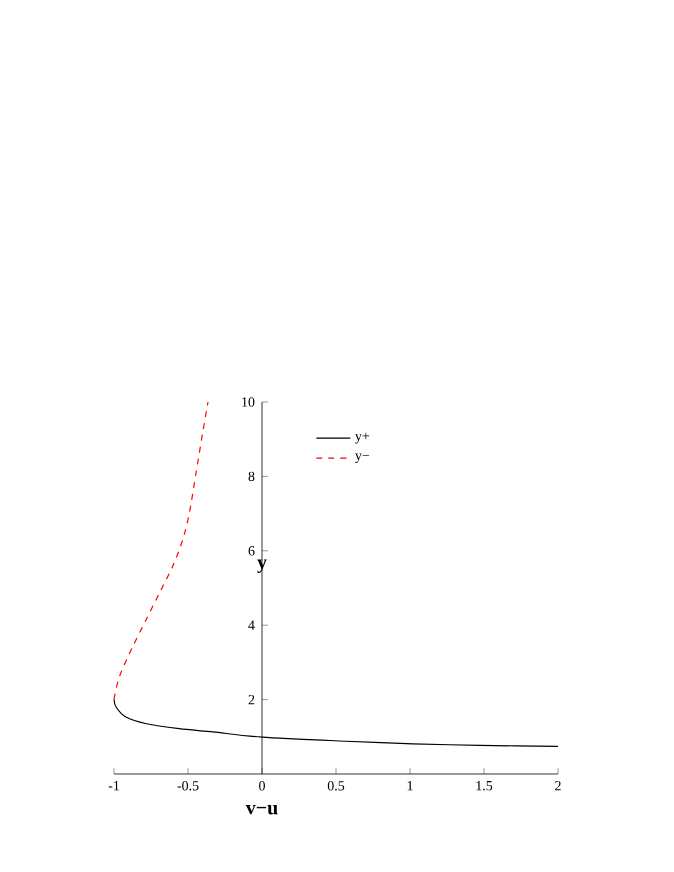 The height and width of the screenshot is (872, 674). What do you see at coordinates (261, 810) in the screenshot?
I see `x-axis-title: v−u` at bounding box center [261, 810].